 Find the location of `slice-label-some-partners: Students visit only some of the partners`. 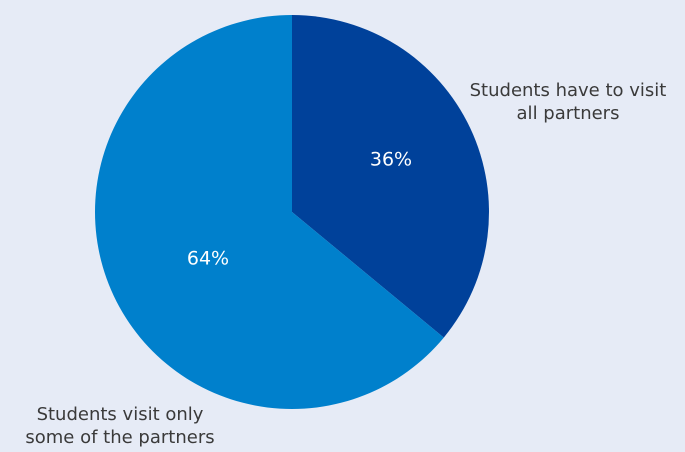

slice-label-some-partners: Students visit only some of the partners is located at coordinates (120, 426).